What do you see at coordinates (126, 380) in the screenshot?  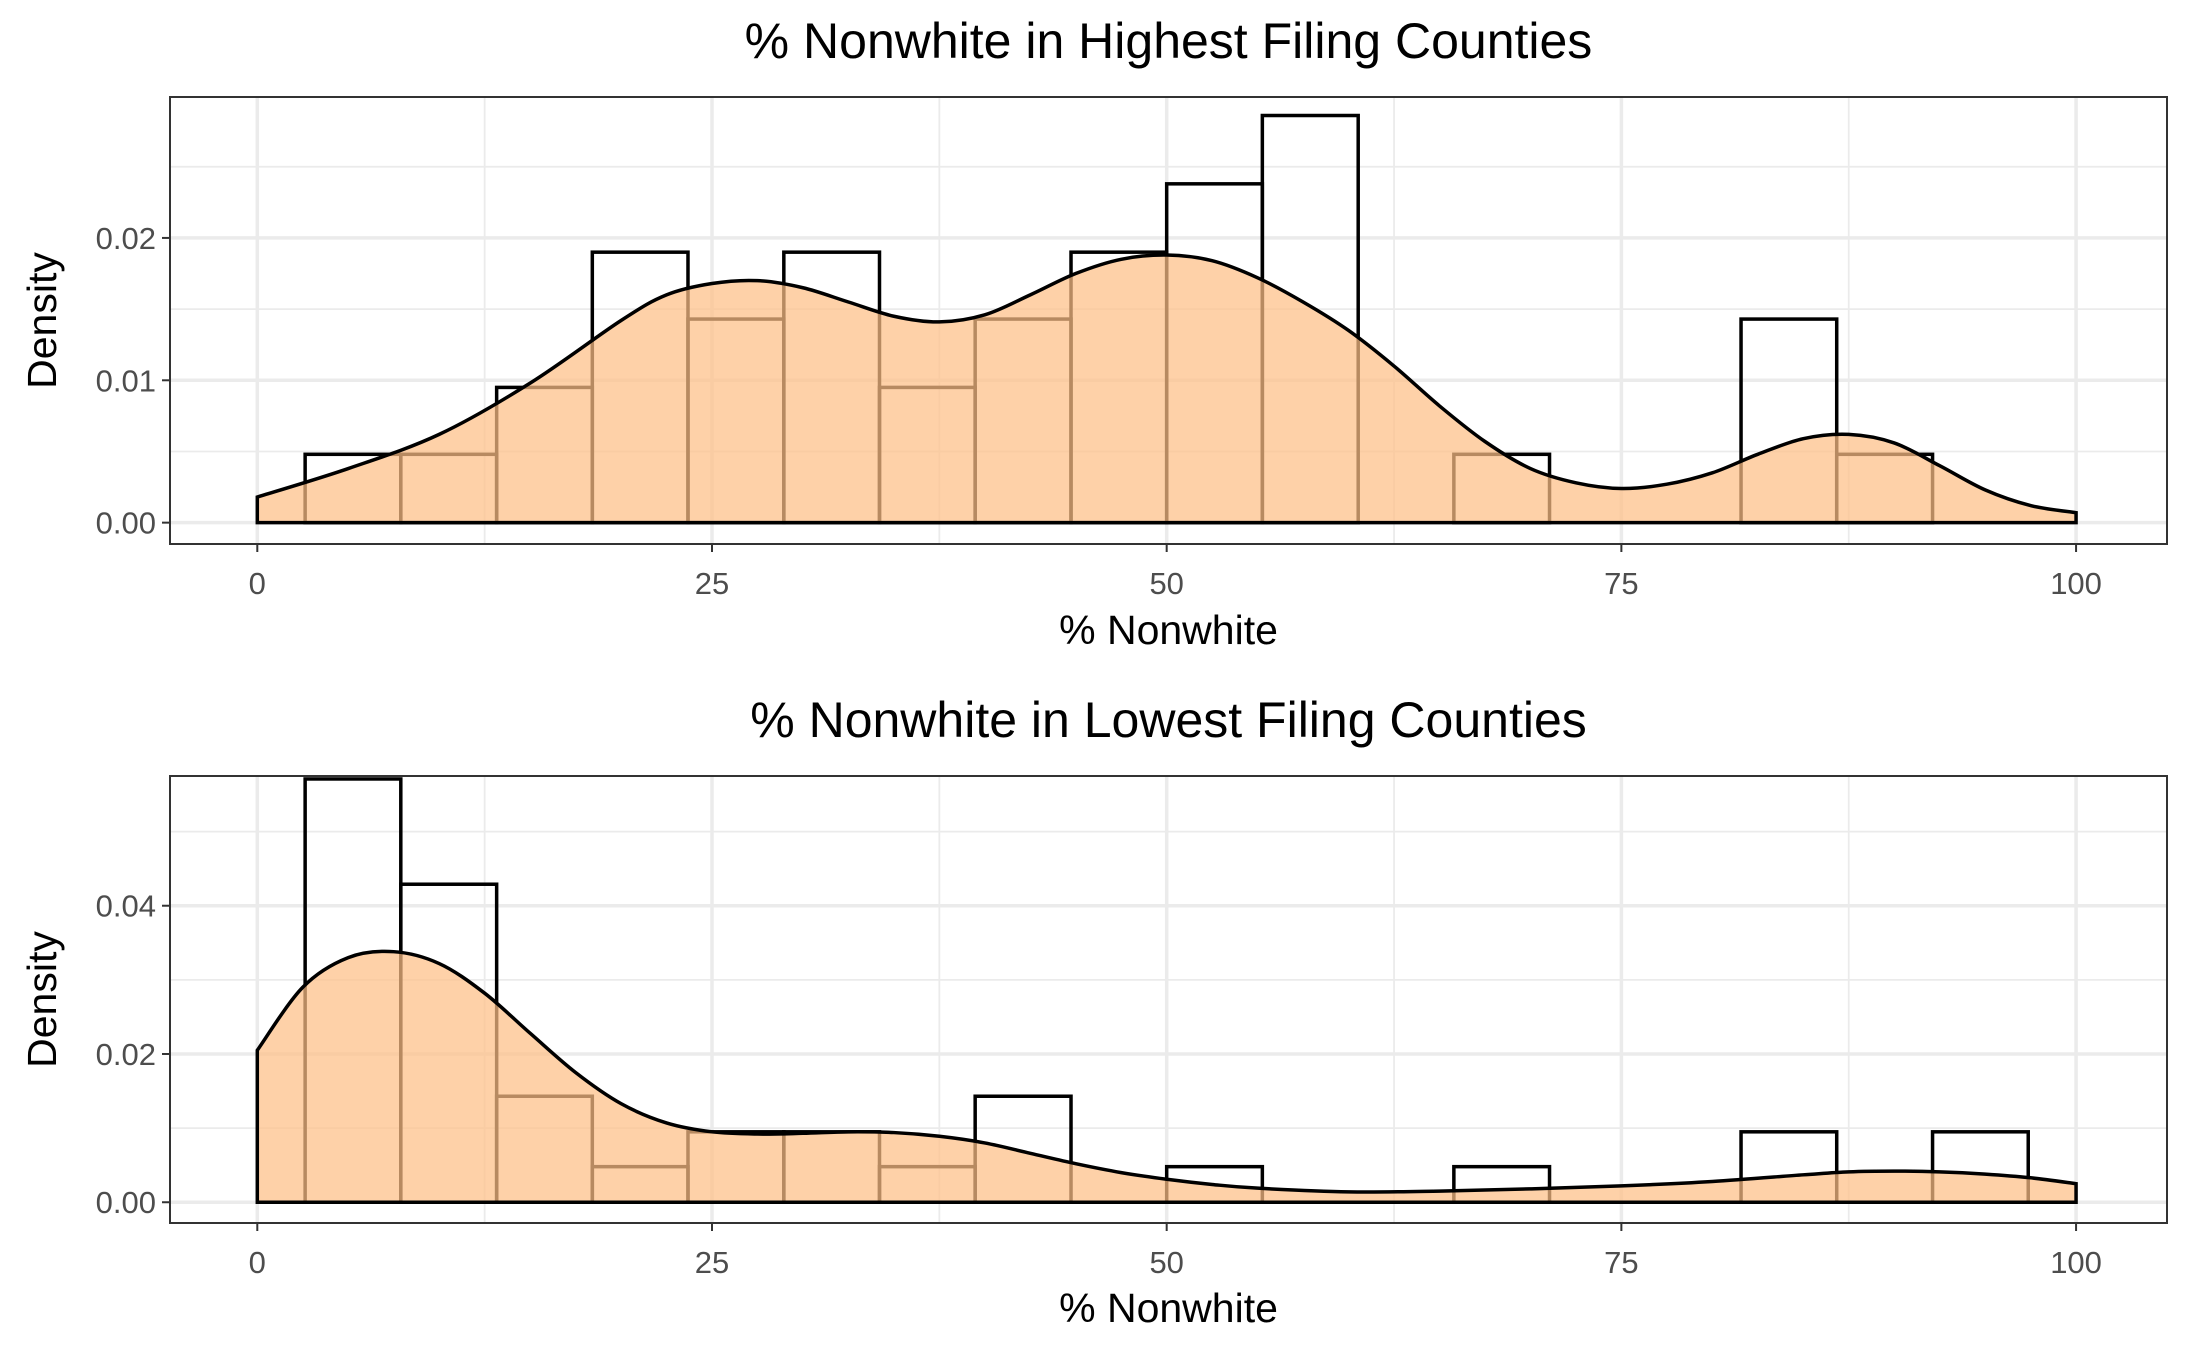 I see `y-tick-label: 0.01` at bounding box center [126, 380].